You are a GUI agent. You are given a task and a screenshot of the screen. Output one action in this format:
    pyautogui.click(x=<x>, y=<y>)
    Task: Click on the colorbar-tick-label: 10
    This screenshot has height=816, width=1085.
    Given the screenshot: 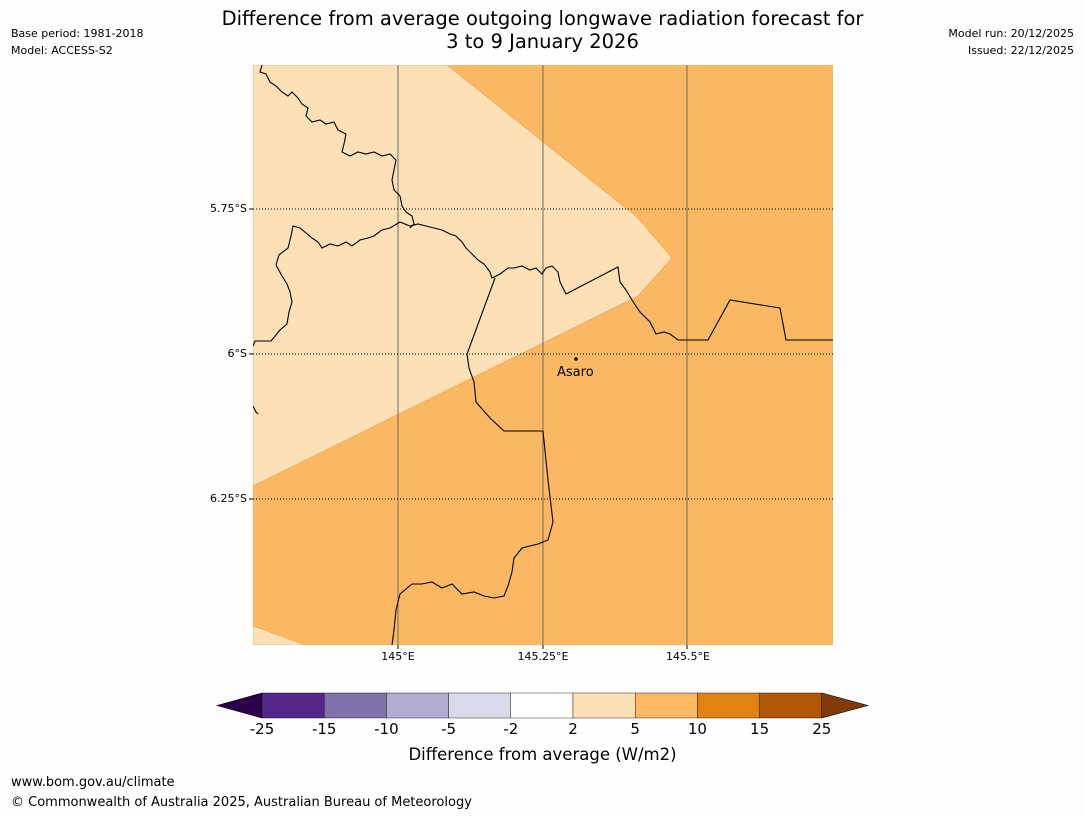 What is the action you would take?
    pyautogui.click(x=697, y=729)
    